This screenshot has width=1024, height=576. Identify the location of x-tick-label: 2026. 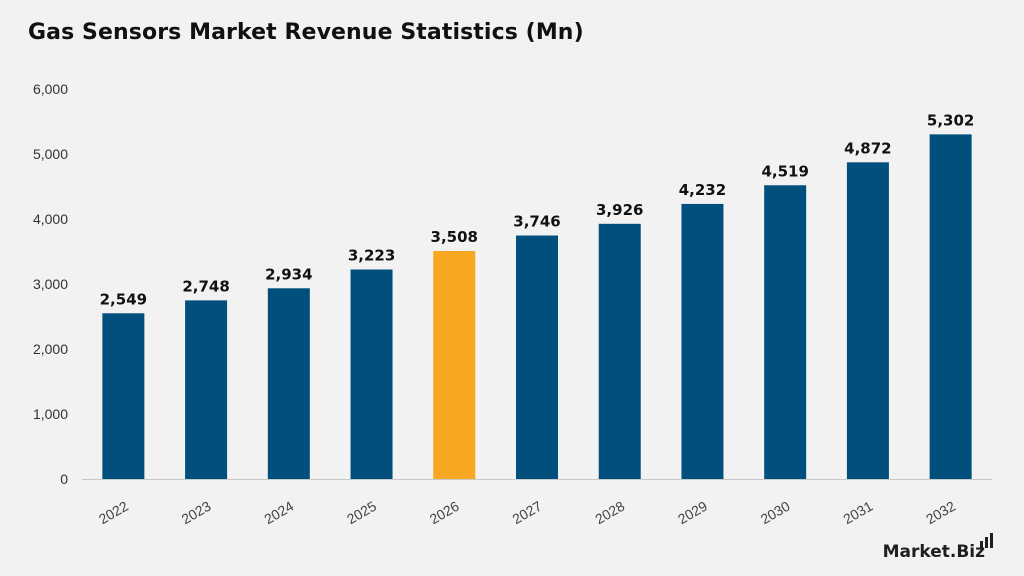
(444, 513).